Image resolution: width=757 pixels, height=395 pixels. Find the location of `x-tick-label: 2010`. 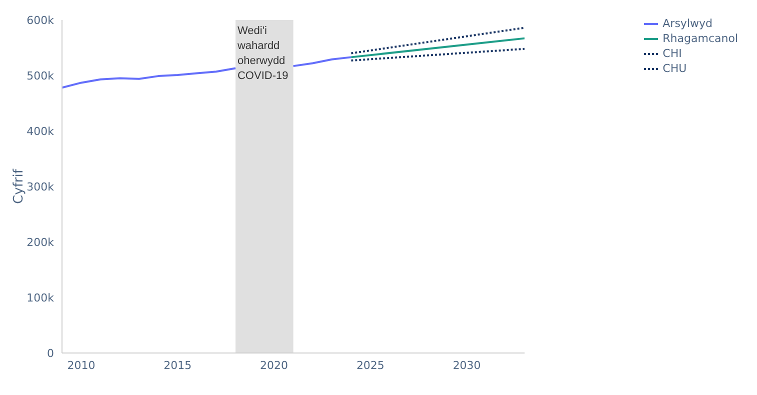

x-tick-label: 2010 is located at coordinates (81, 365).